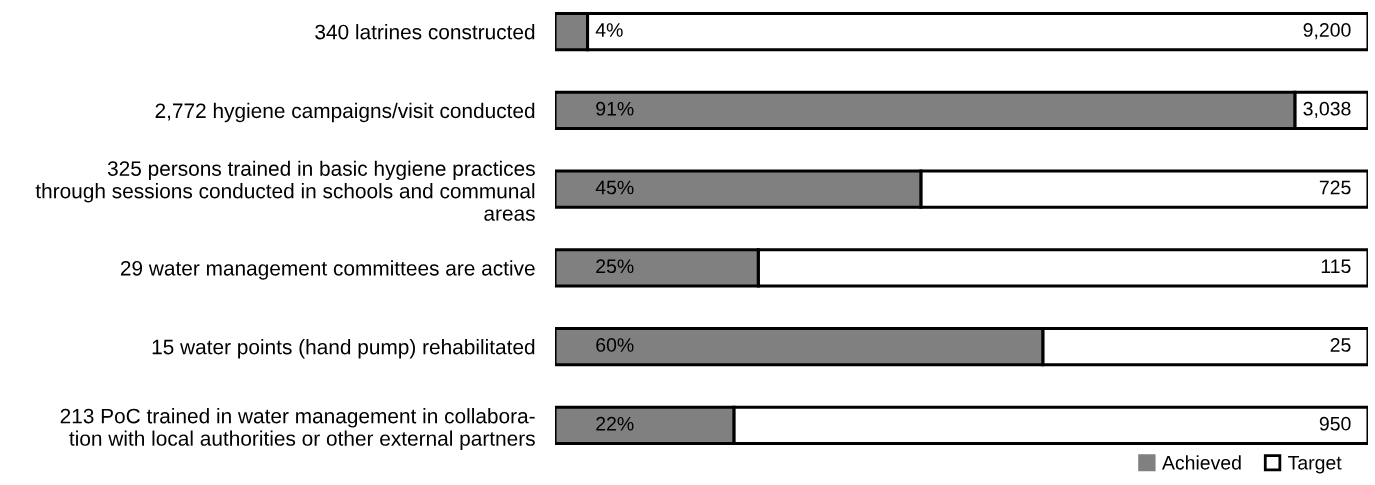  What do you see at coordinates (614, 187) in the screenshot?
I see `data-label: 45%` at bounding box center [614, 187].